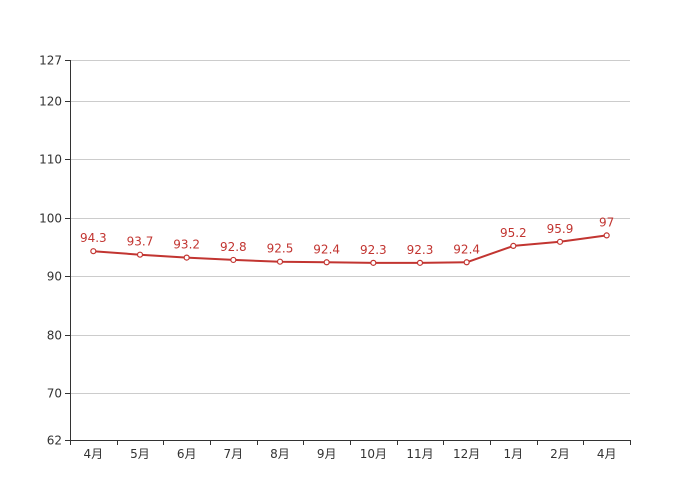 Image resolution: width=700 pixels, height=500 pixels. I want to click on data-label: 92.5, so click(280, 249).